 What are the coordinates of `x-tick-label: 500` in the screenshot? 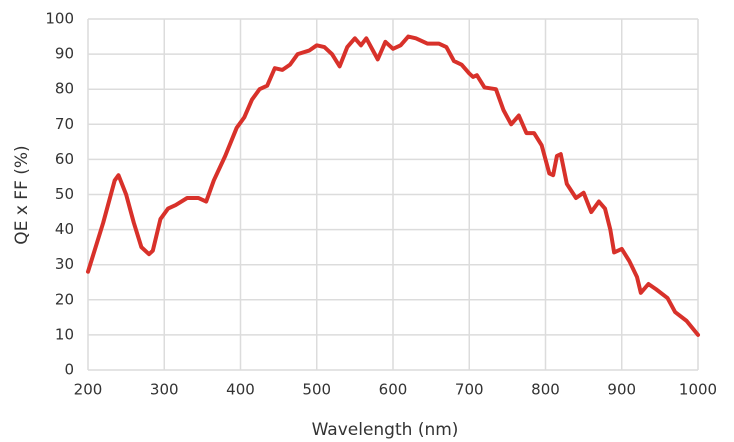 It's located at (316, 390).